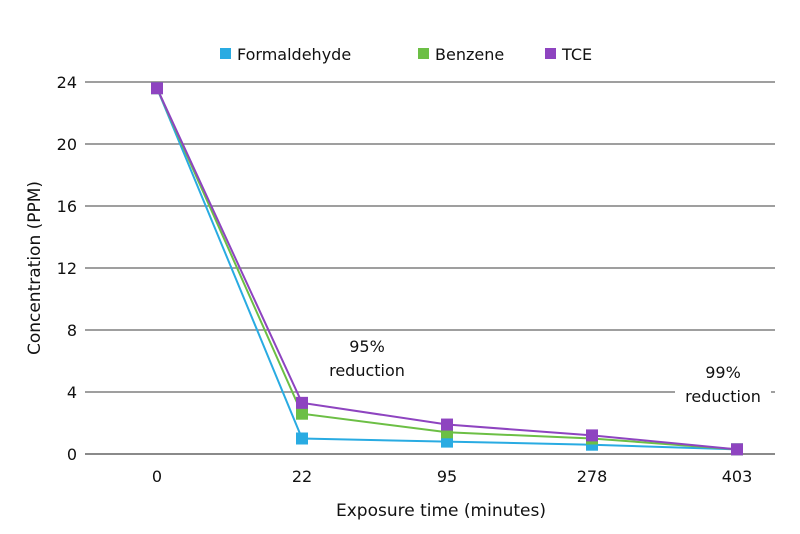 Image resolution: width=800 pixels, height=534 pixels. What do you see at coordinates (737, 476) in the screenshot?
I see `x-tick-label: 403` at bounding box center [737, 476].